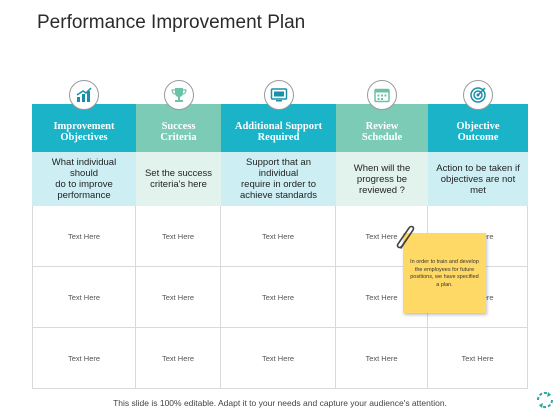 The height and width of the screenshot is (420, 560). What do you see at coordinates (405, 237) in the screenshot?
I see `paper-clip-icon` at bounding box center [405, 237].